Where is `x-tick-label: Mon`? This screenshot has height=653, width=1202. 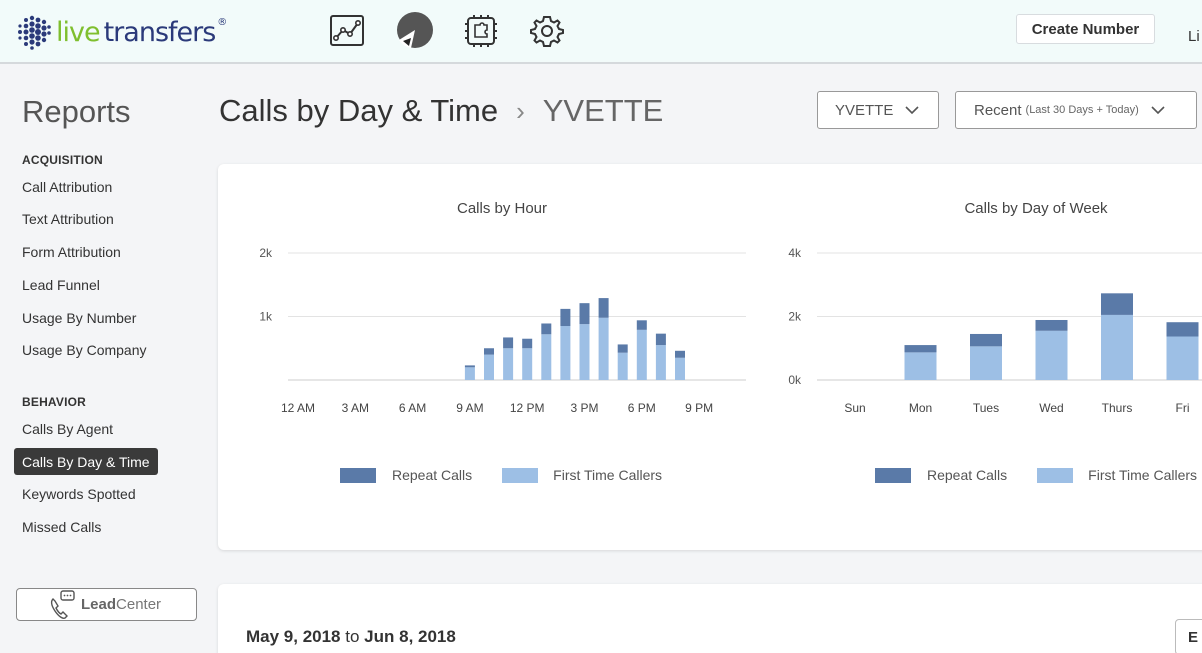
x-tick-label: Mon is located at coordinates (920, 408).